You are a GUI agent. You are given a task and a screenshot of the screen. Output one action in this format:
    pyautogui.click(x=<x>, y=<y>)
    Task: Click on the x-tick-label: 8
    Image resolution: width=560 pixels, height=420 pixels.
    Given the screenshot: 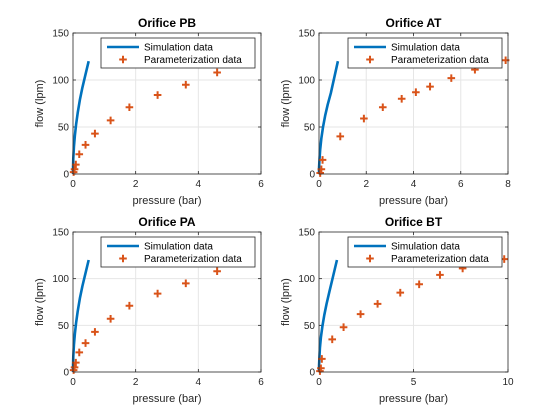 What is the action you would take?
    pyautogui.click(x=508, y=184)
    